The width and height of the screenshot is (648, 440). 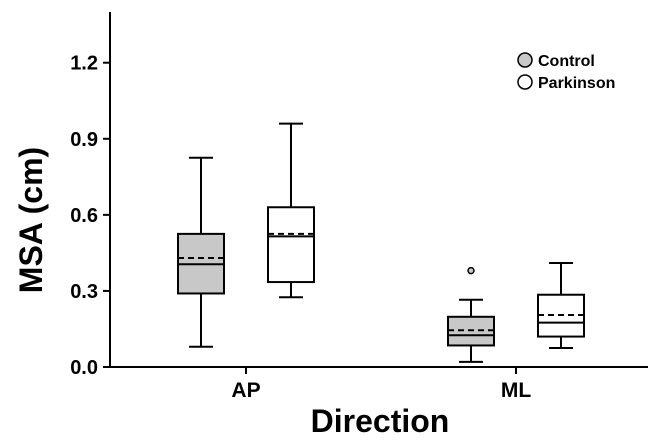 What do you see at coordinates (380, 421) in the screenshot?
I see `x-axis-title: Direction` at bounding box center [380, 421].